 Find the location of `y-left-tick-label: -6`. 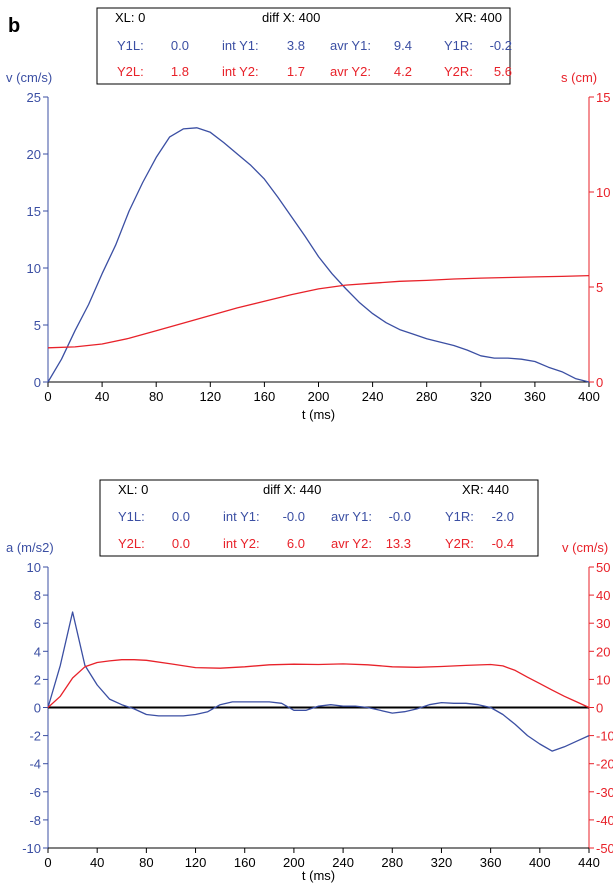

y-left-tick-label: -6 is located at coordinates (35, 792).